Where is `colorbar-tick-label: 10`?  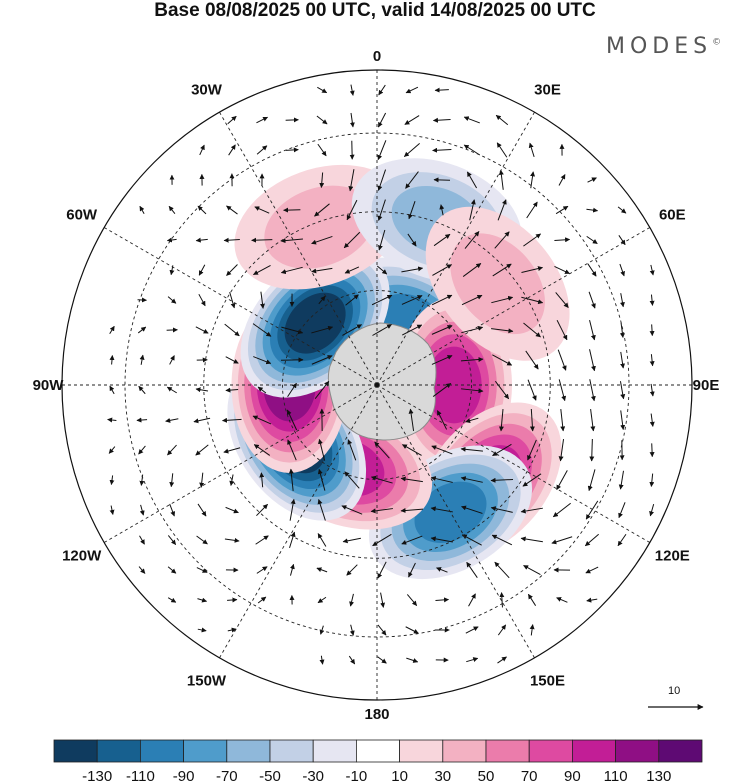
colorbar-tick-label: 10 is located at coordinates (399, 775).